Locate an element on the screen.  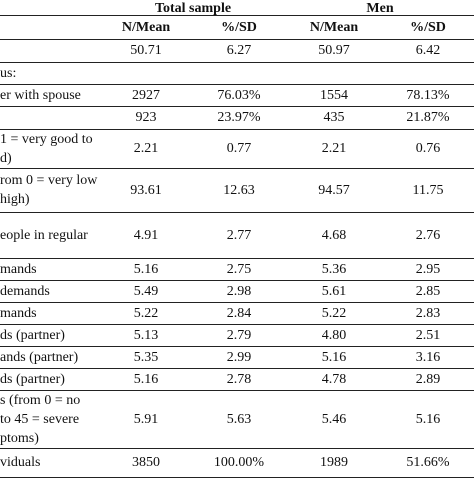
table-row: viduals 3850 100.00% 1989 51.66% is located at coordinates (237, 463).